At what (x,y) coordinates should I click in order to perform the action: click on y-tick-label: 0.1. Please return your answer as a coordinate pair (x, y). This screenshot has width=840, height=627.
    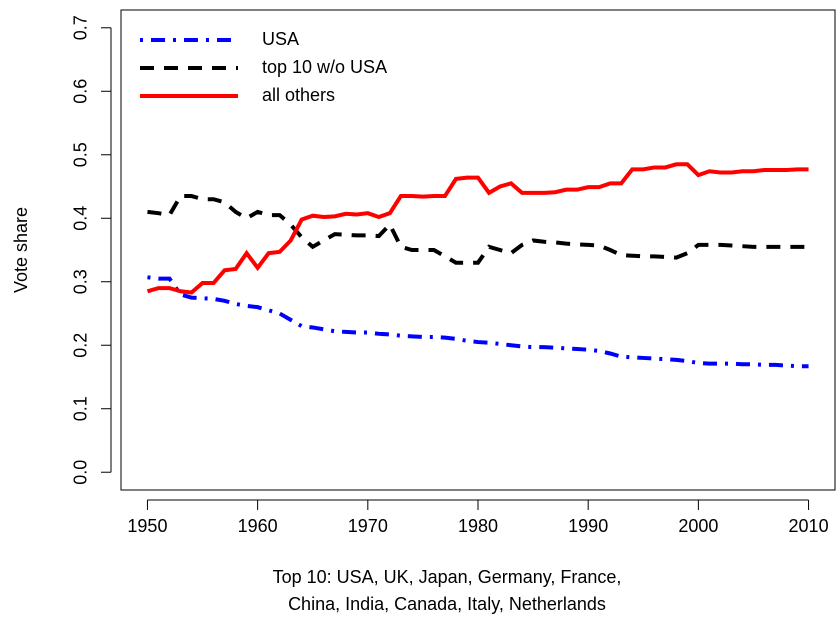
    Looking at the image, I should click on (81, 408).